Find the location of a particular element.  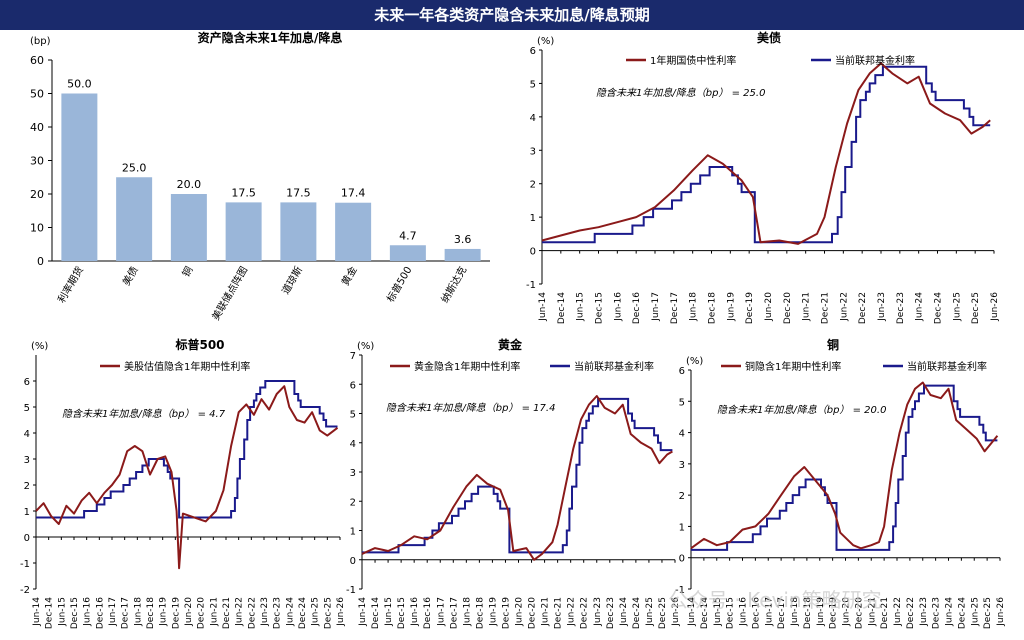

series-line-fed-rate is located at coordinates (766, 154).